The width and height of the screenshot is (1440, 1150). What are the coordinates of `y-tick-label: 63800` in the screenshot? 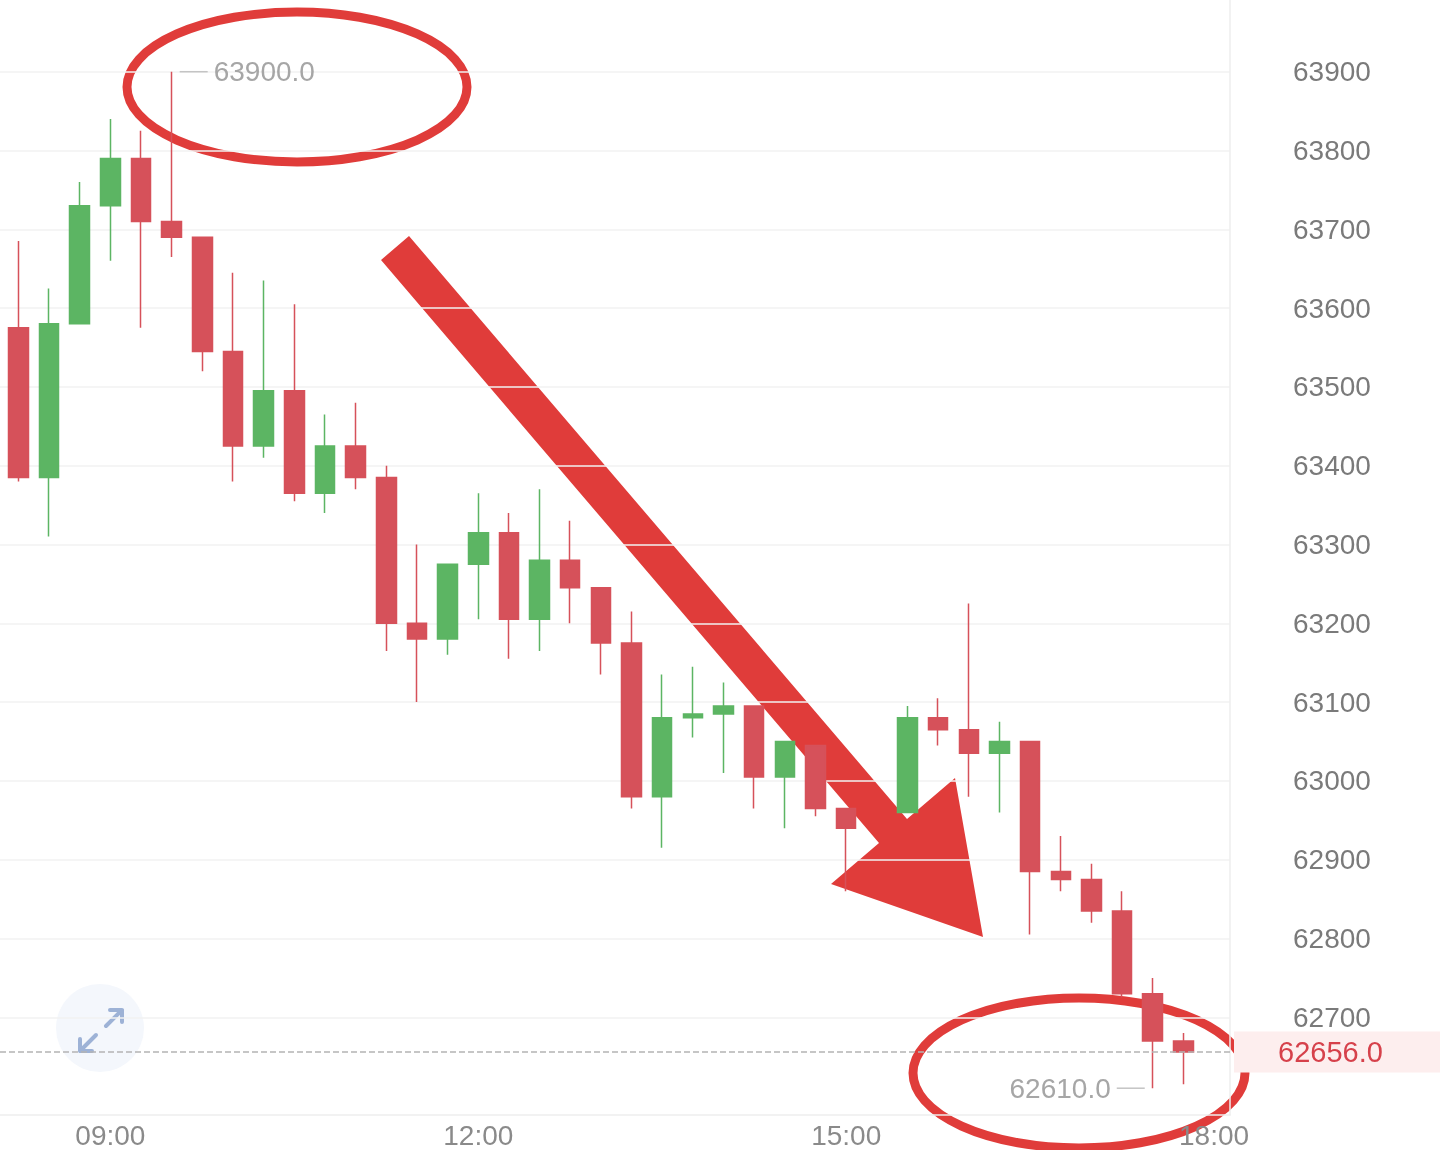 It's located at (1332, 151).